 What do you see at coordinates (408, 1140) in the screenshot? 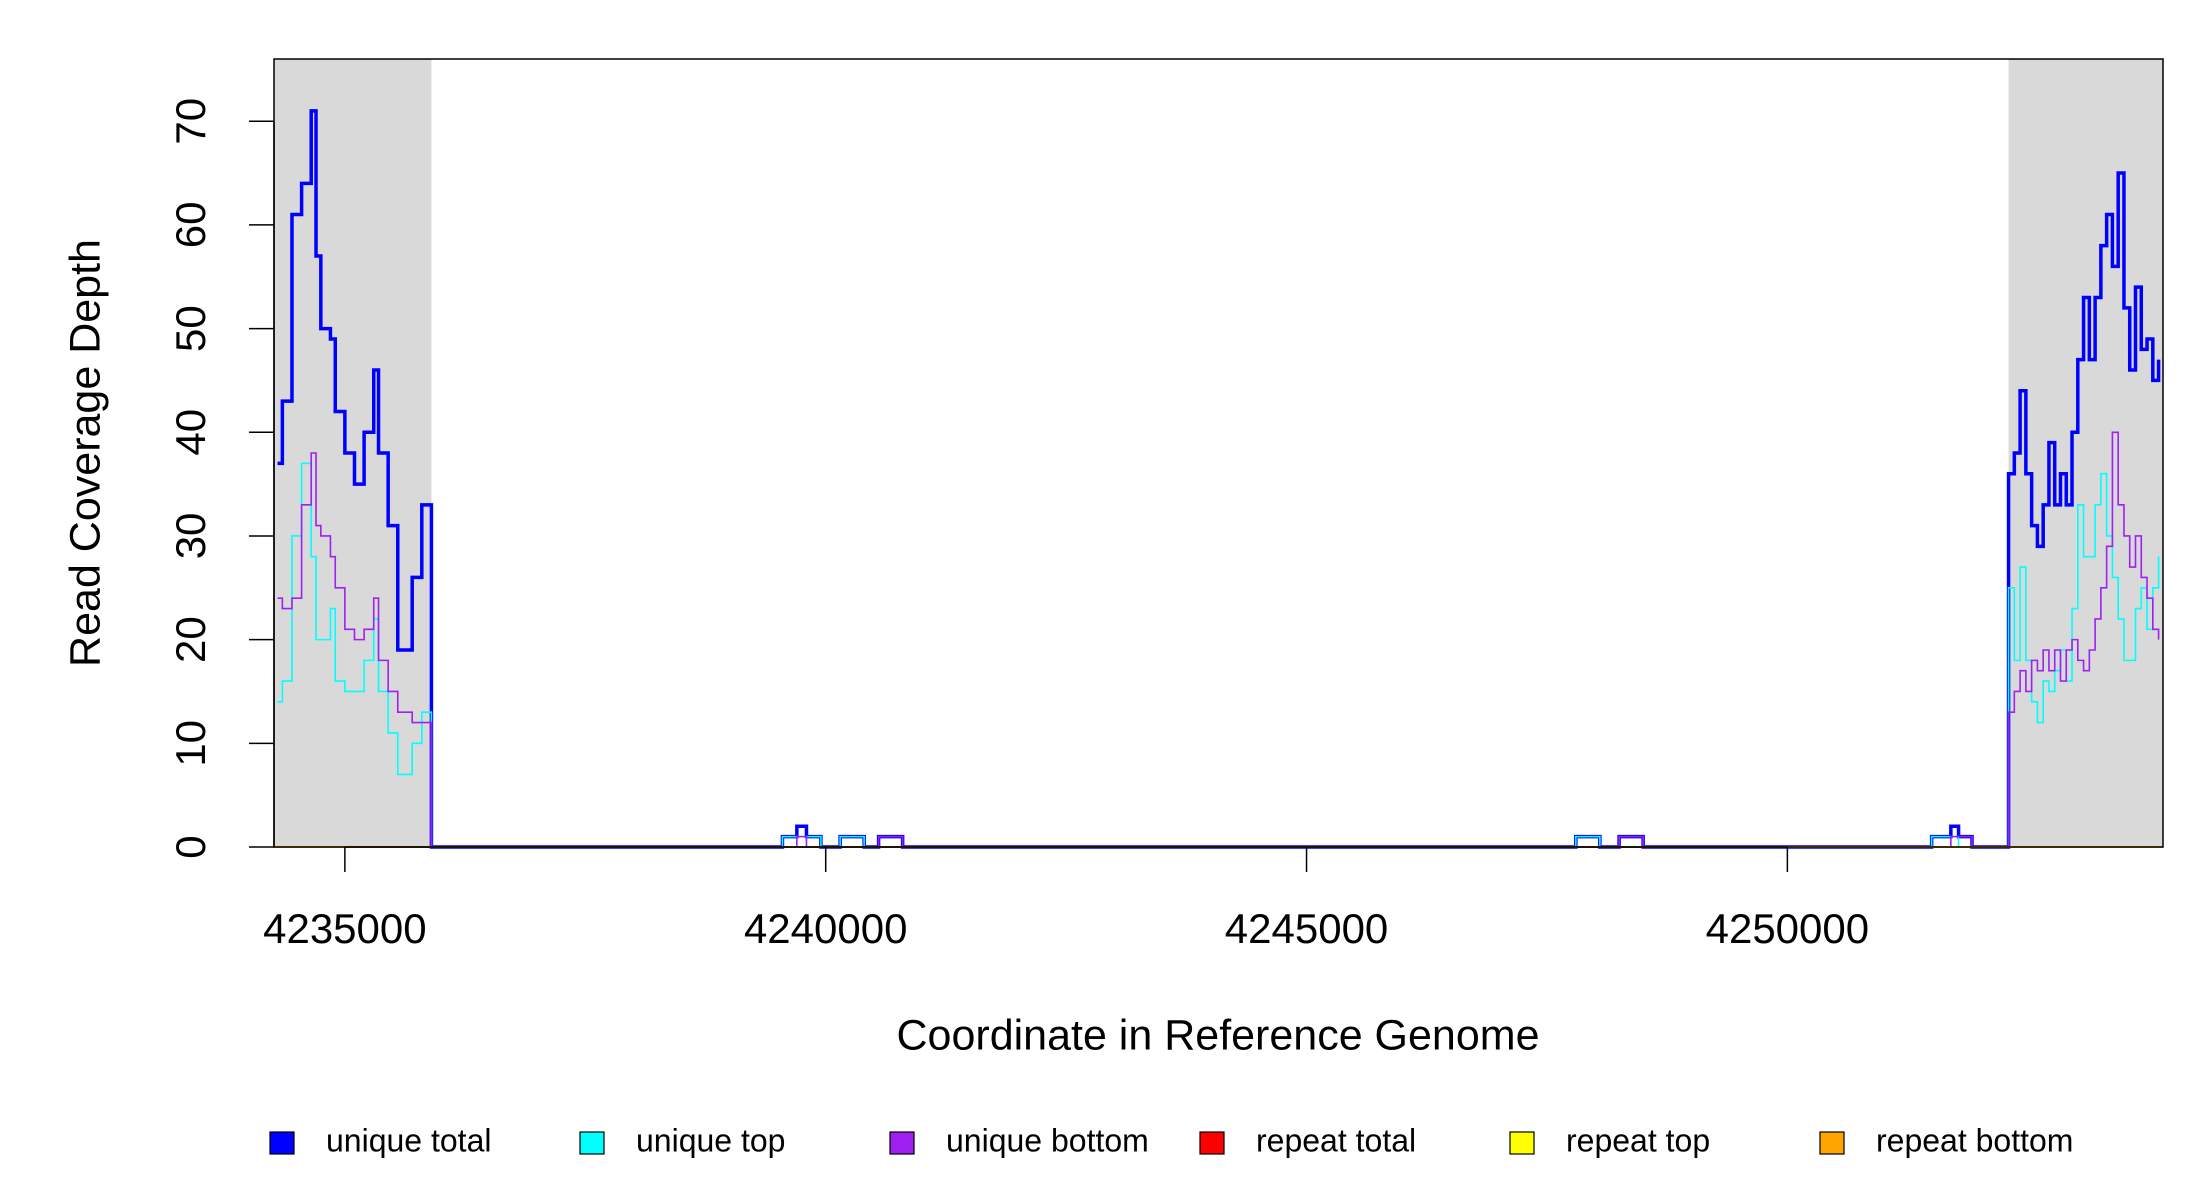
I see `legend-label: unique total` at bounding box center [408, 1140].